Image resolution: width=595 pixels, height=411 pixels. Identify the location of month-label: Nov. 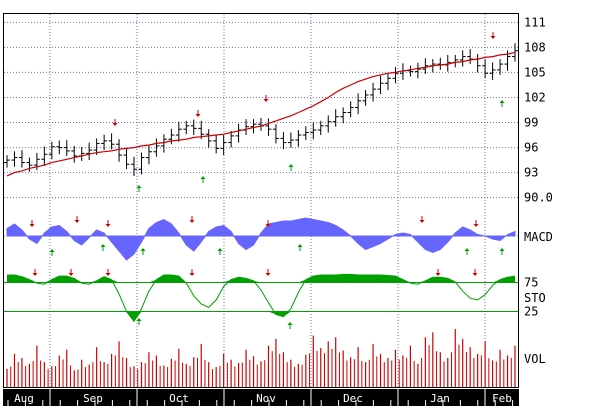
(266, 398).